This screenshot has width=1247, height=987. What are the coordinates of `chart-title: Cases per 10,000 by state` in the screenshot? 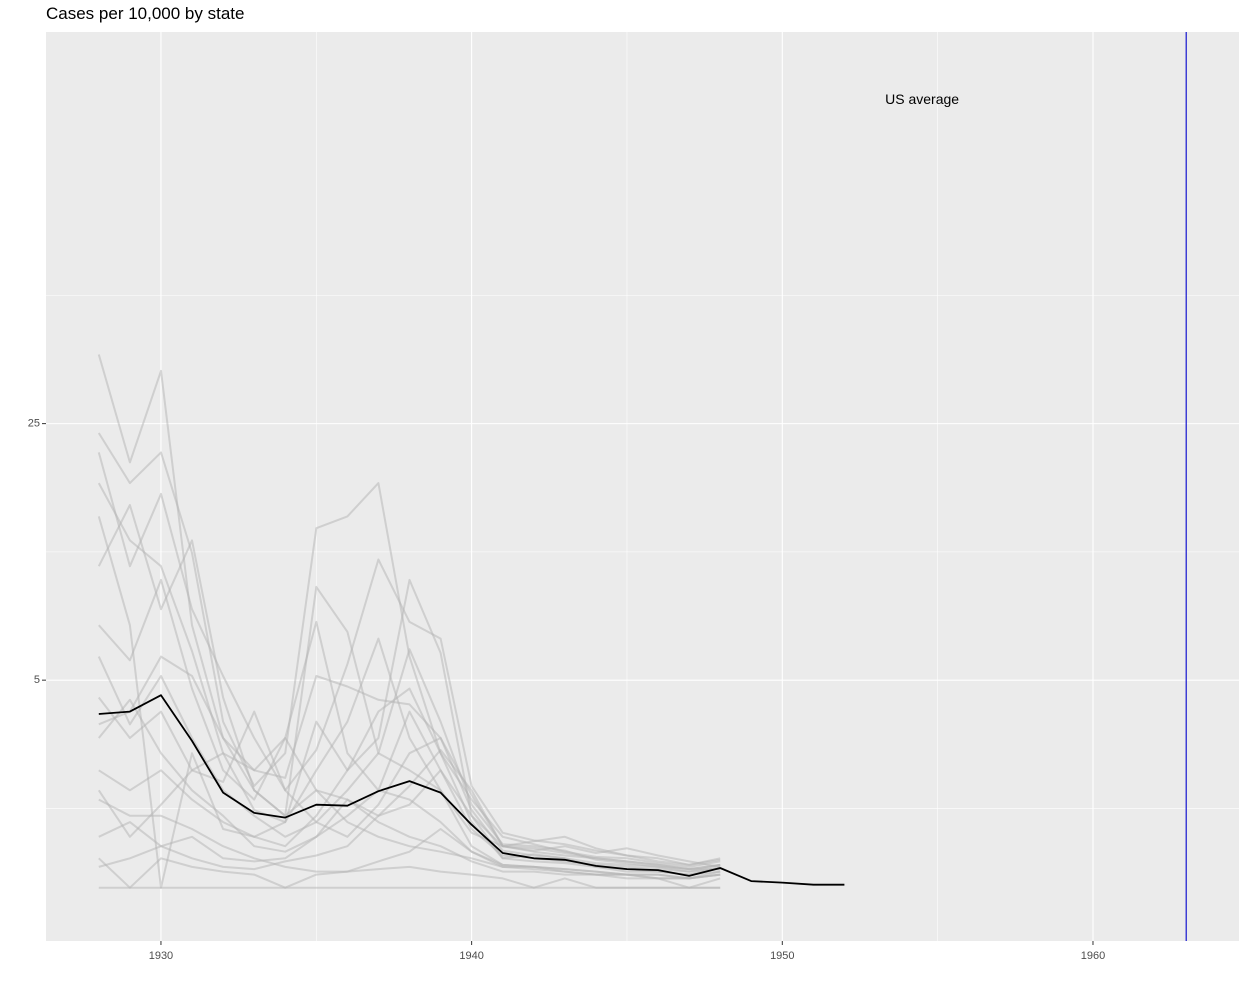 It's located at (145, 13).